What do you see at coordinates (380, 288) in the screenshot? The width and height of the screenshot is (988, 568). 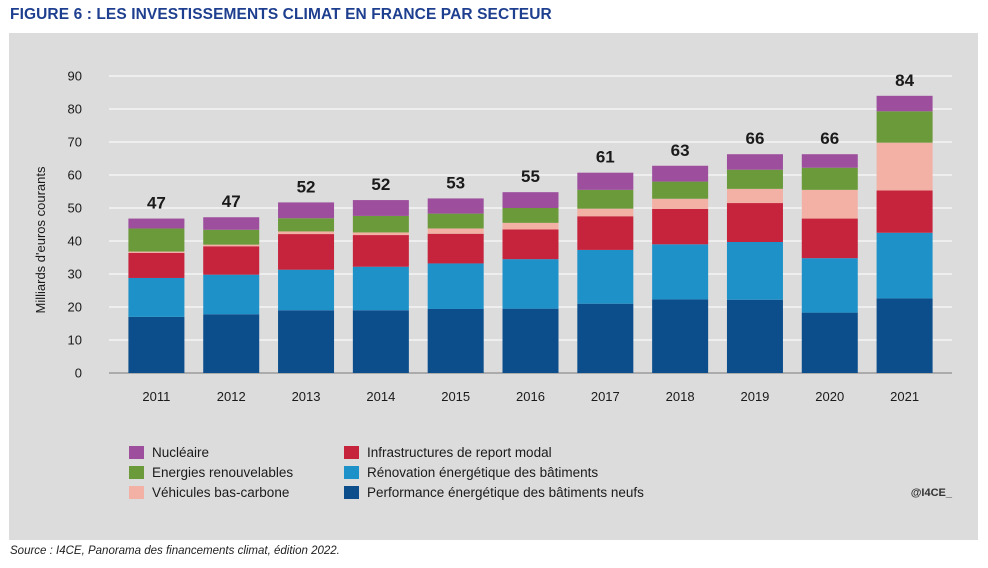 I see `bar-segment-2014-s1` at bounding box center [380, 288].